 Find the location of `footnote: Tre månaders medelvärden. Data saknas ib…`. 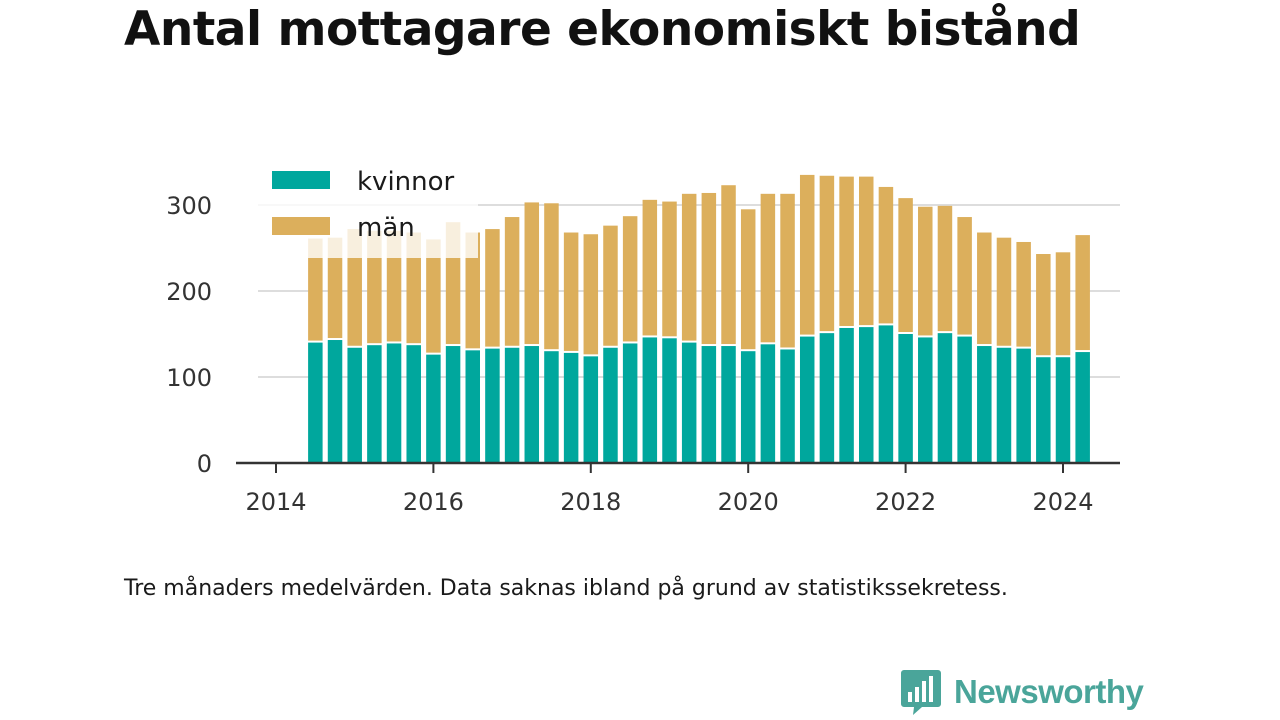

footnote: Tre månaders medelvärden. Data saknas ib… is located at coordinates (566, 588).